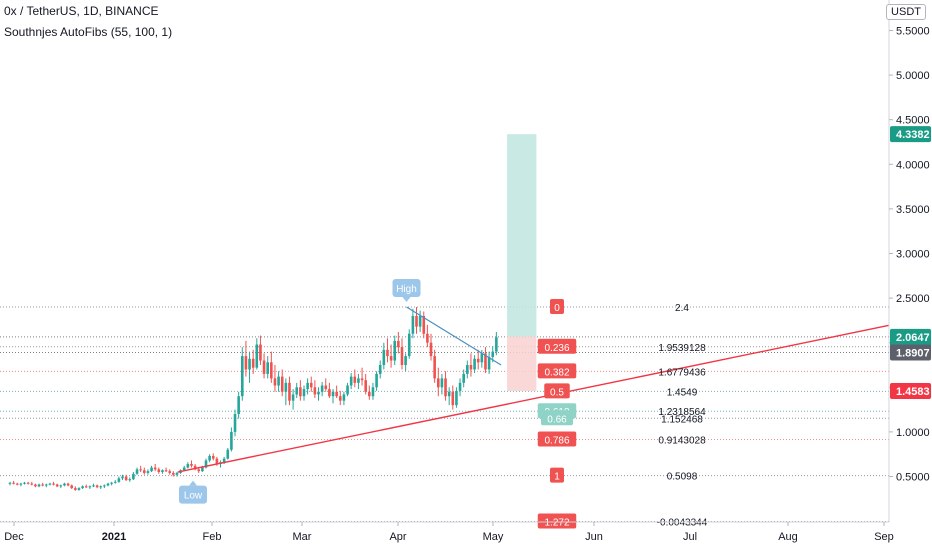 This screenshot has height=550, width=932. What do you see at coordinates (557, 308) in the screenshot?
I see `fib-ratio-text: 0` at bounding box center [557, 308].